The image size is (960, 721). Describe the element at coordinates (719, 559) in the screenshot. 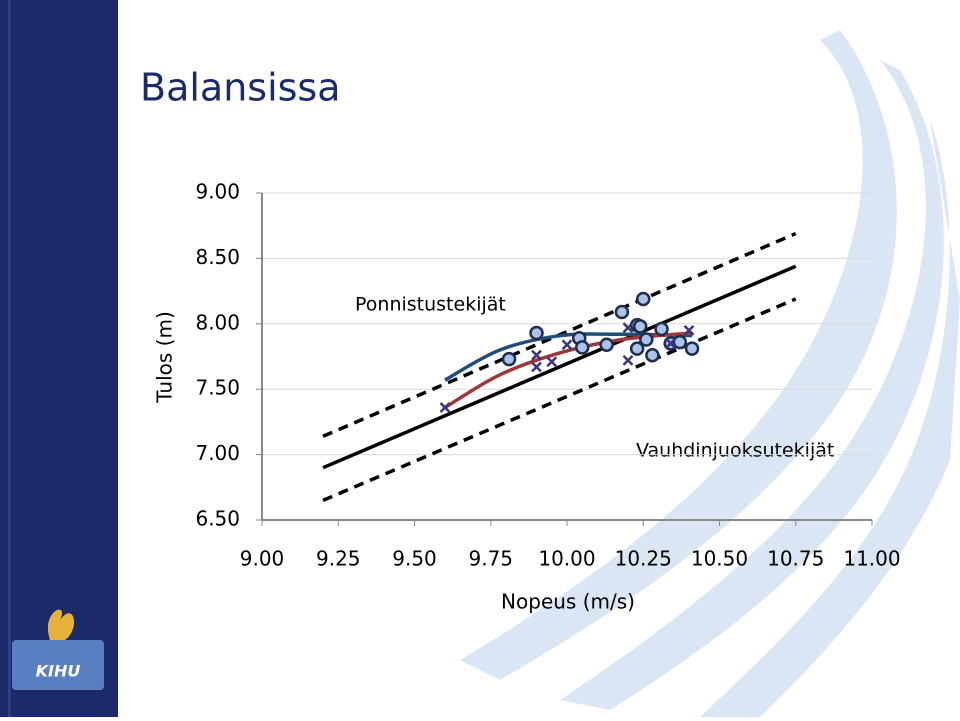

I see `x-tick-label: 10.50` at that location.